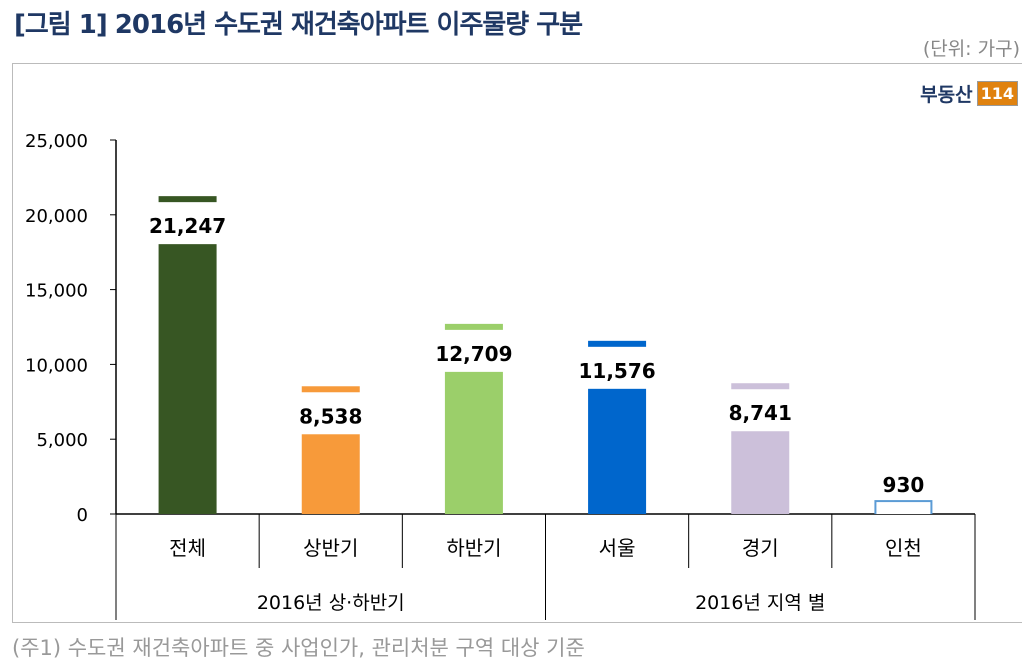  I want to click on y-tick-label: 20,000, so click(56, 216).